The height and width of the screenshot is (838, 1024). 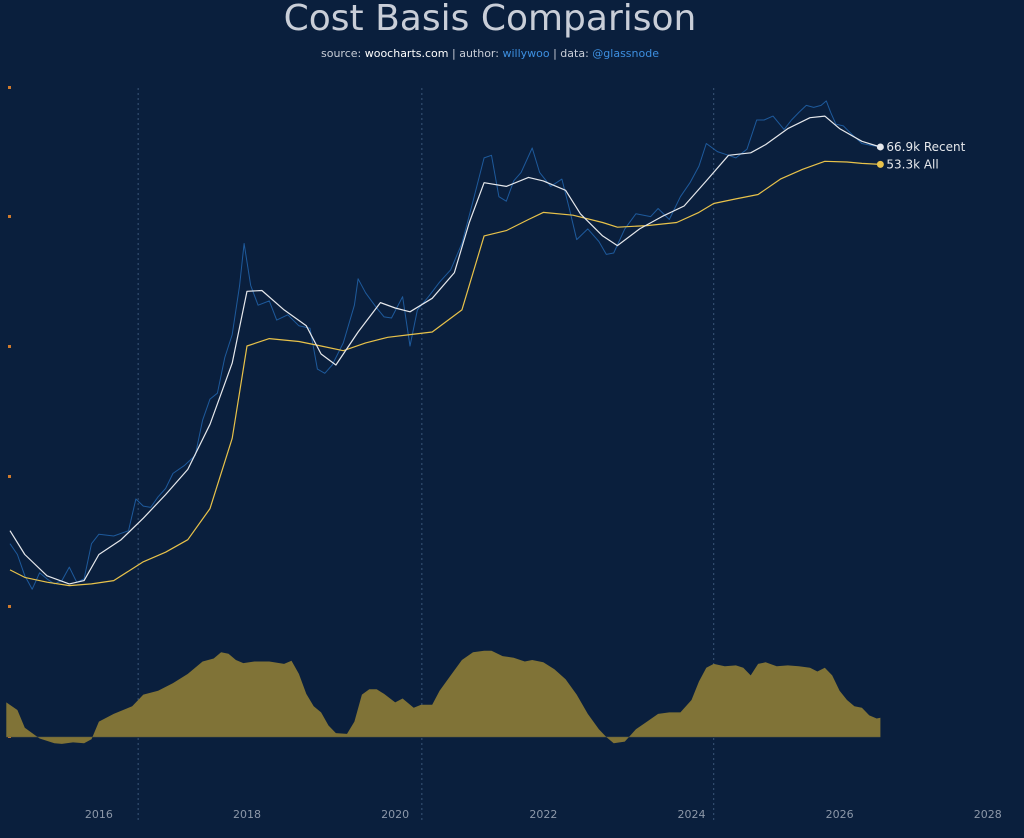 I want to click on subtitle-separator-author: | author:, so click(x=475, y=53).